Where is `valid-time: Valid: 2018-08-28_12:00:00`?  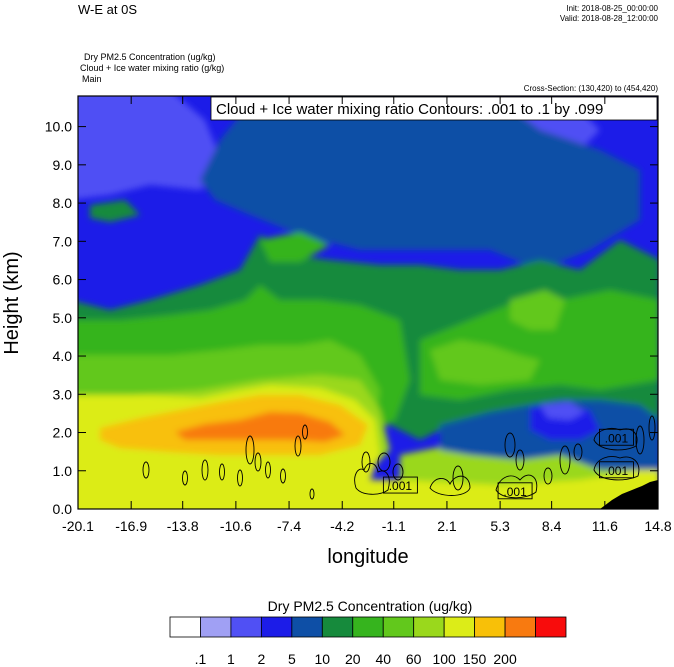
valid-time: Valid: 2018-08-28_12:00:00 is located at coordinates (609, 18).